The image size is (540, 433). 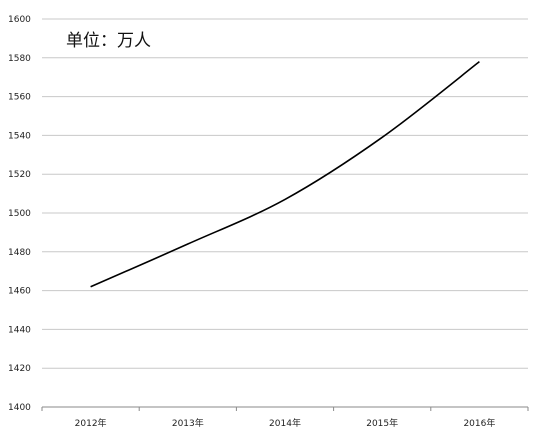 What do you see at coordinates (91, 423) in the screenshot?
I see `x-tick-label: 2012年` at bounding box center [91, 423].